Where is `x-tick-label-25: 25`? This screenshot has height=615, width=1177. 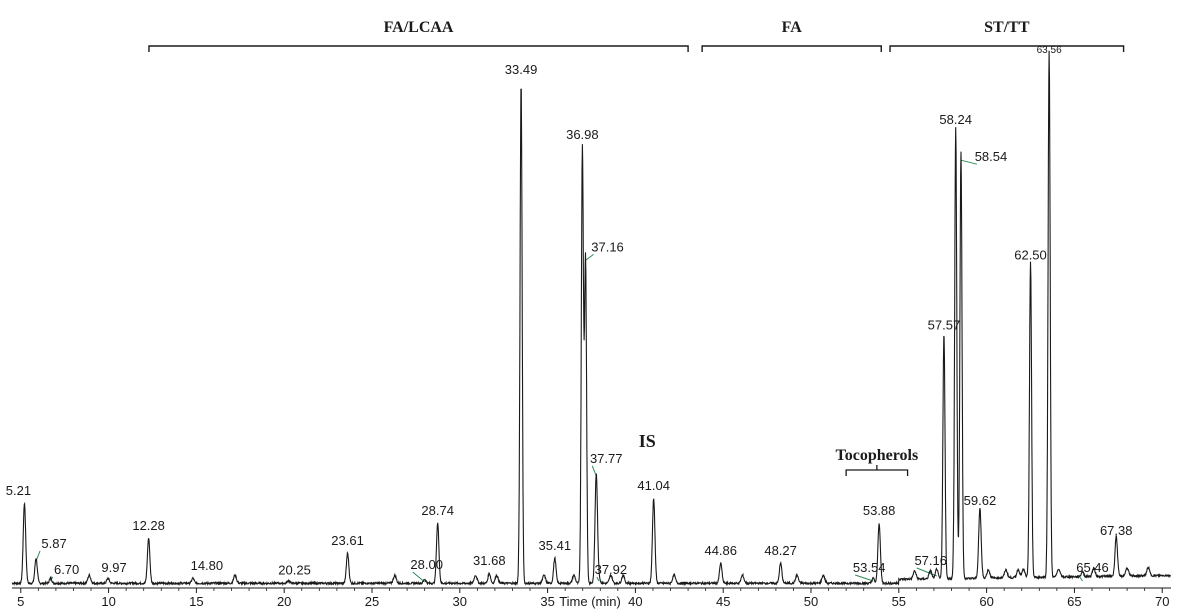 x-tick-label-25: 25 is located at coordinates (372, 601).